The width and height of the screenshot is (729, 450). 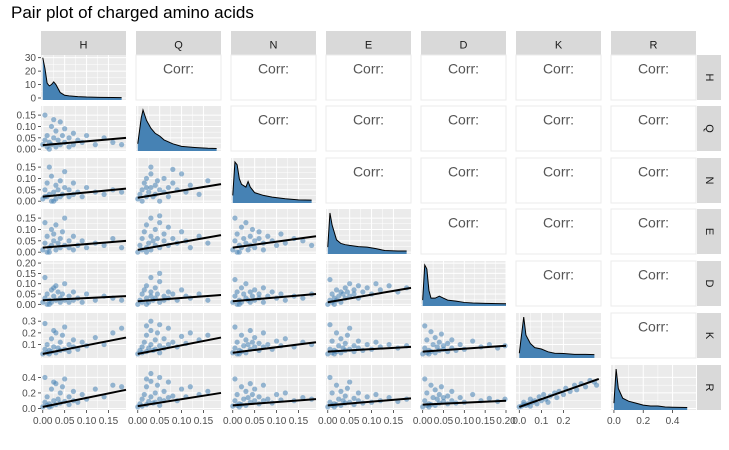 I want to click on column-strip-H, so click(x=83, y=44).